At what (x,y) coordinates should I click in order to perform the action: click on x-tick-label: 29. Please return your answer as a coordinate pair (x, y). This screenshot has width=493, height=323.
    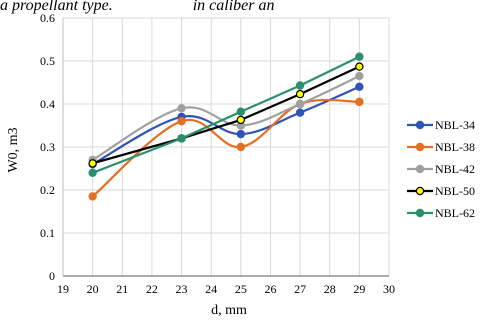
    Looking at the image, I should click on (359, 289).